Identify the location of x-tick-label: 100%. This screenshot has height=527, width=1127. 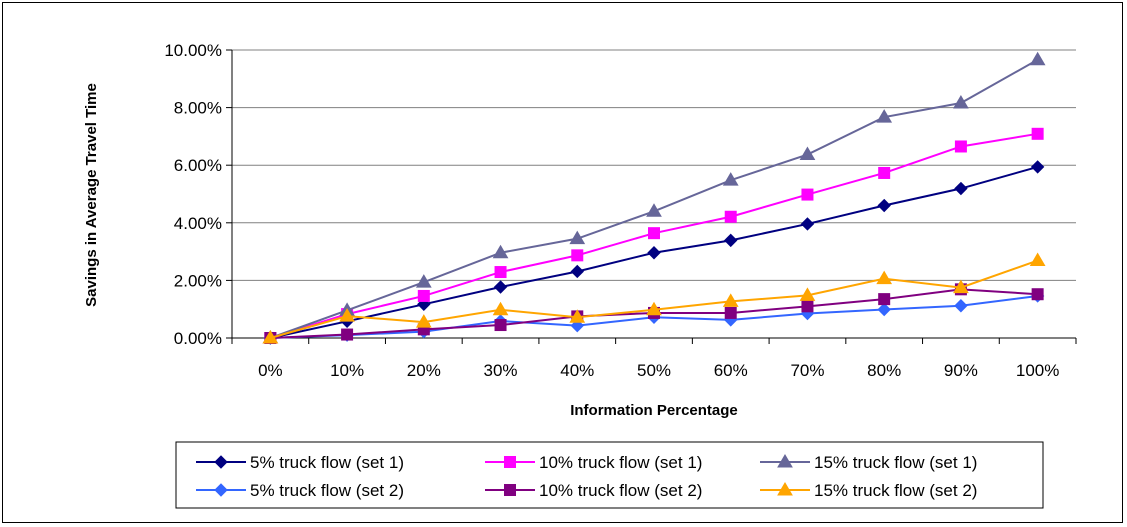
(1037, 370).